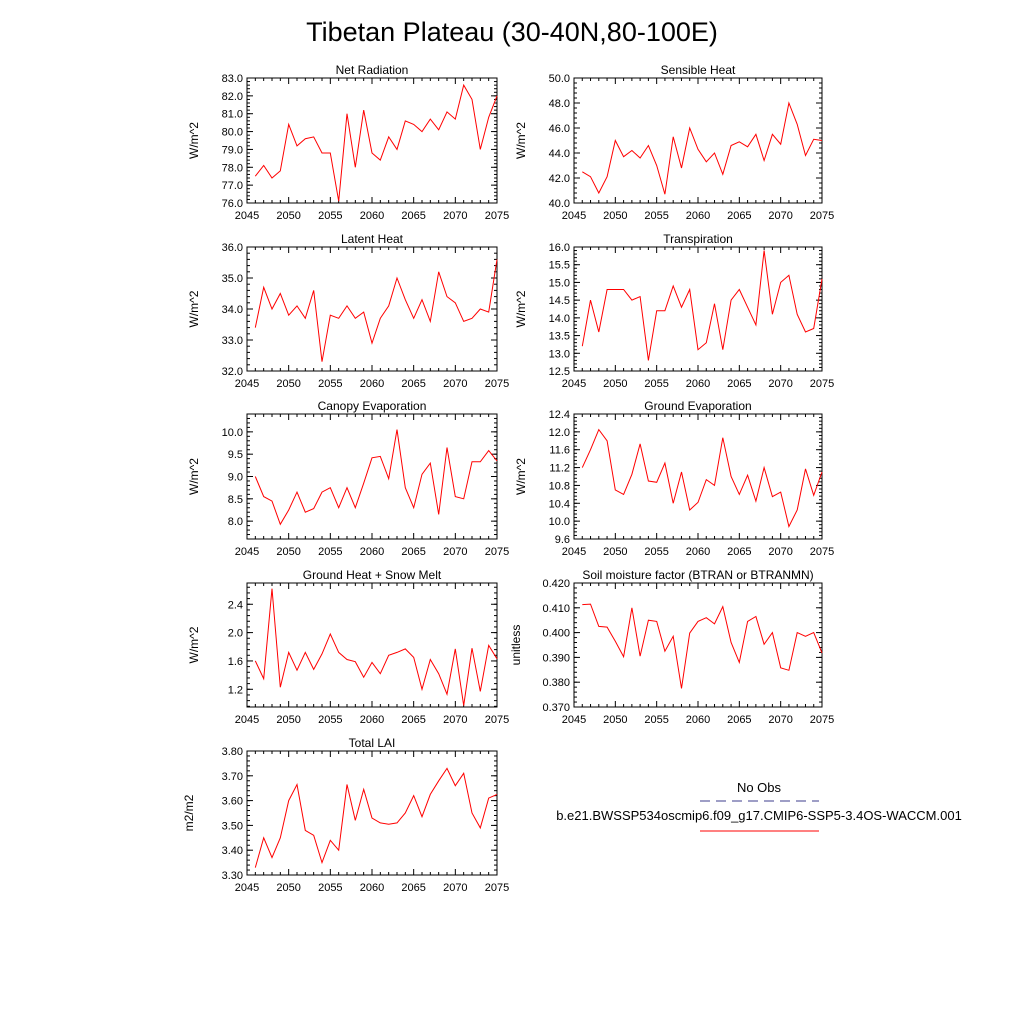  Describe the element at coordinates (559, 179) in the screenshot. I see `y-tick-label: 42.0` at that location.